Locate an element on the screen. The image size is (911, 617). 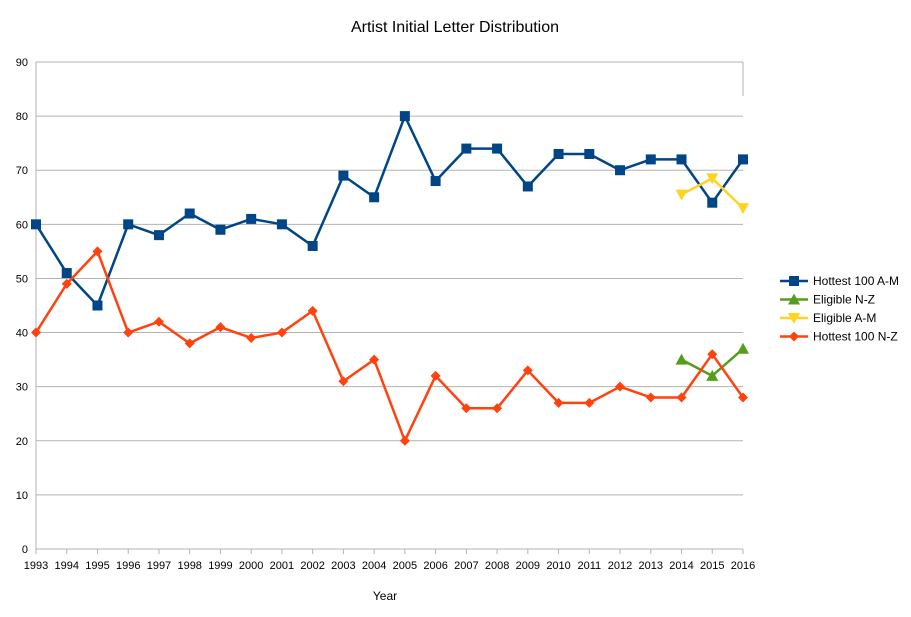
legend-item: Hottest 100 A-M is located at coordinates (839, 281).